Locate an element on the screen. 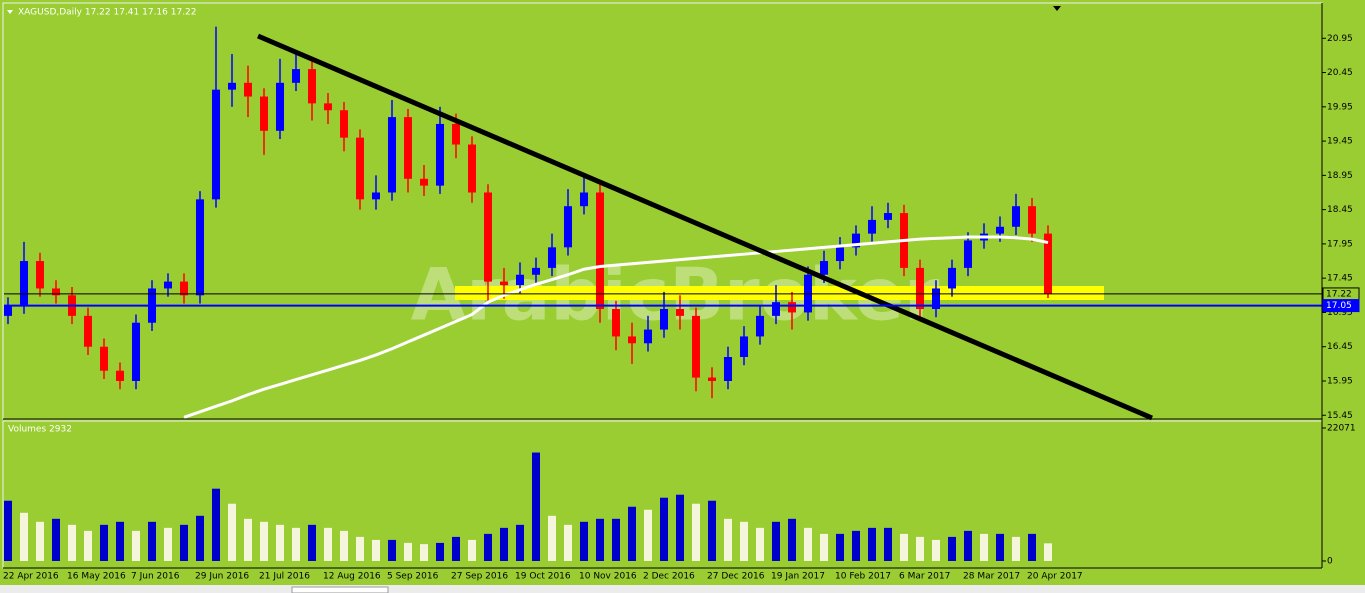 The height and width of the screenshot is (593, 1365). collapse-arrow is located at coordinates (10, 12).